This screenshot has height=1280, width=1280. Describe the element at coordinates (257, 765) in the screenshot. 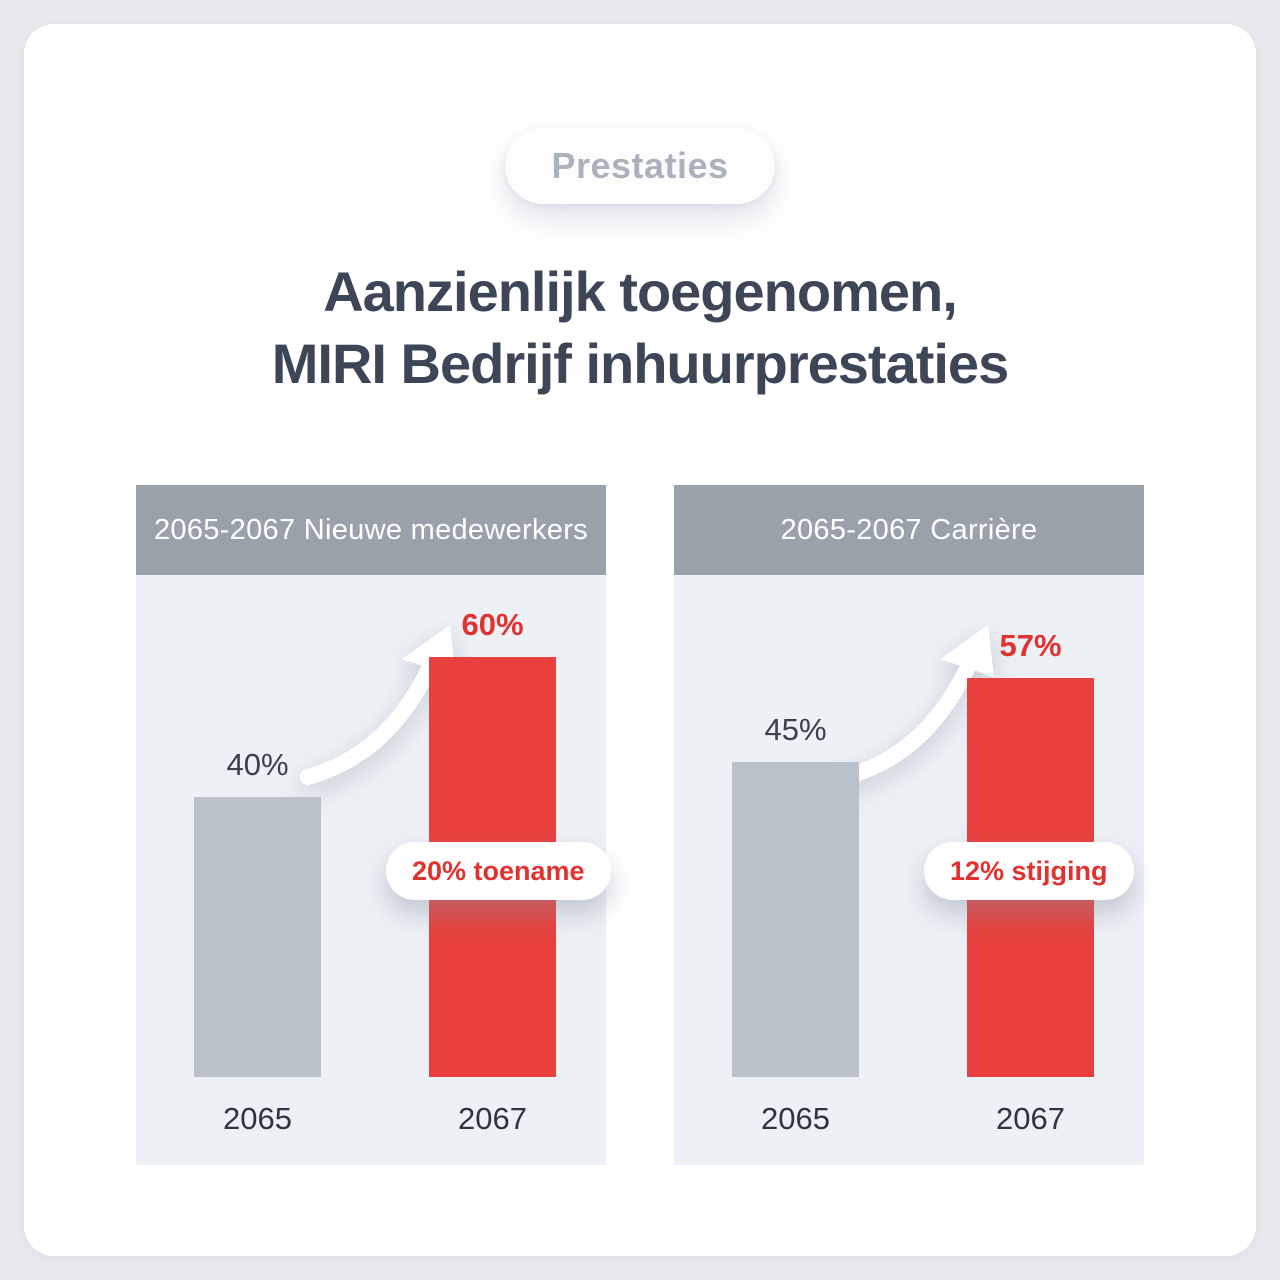

I see `bar-value-label: 40%` at that location.